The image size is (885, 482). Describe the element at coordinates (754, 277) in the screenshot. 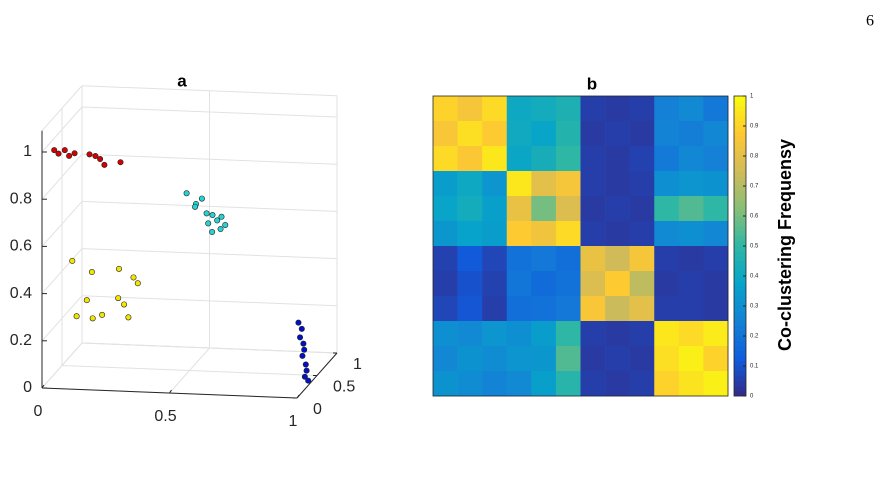

I see `colorbar-tick-label: 0.4` at that location.